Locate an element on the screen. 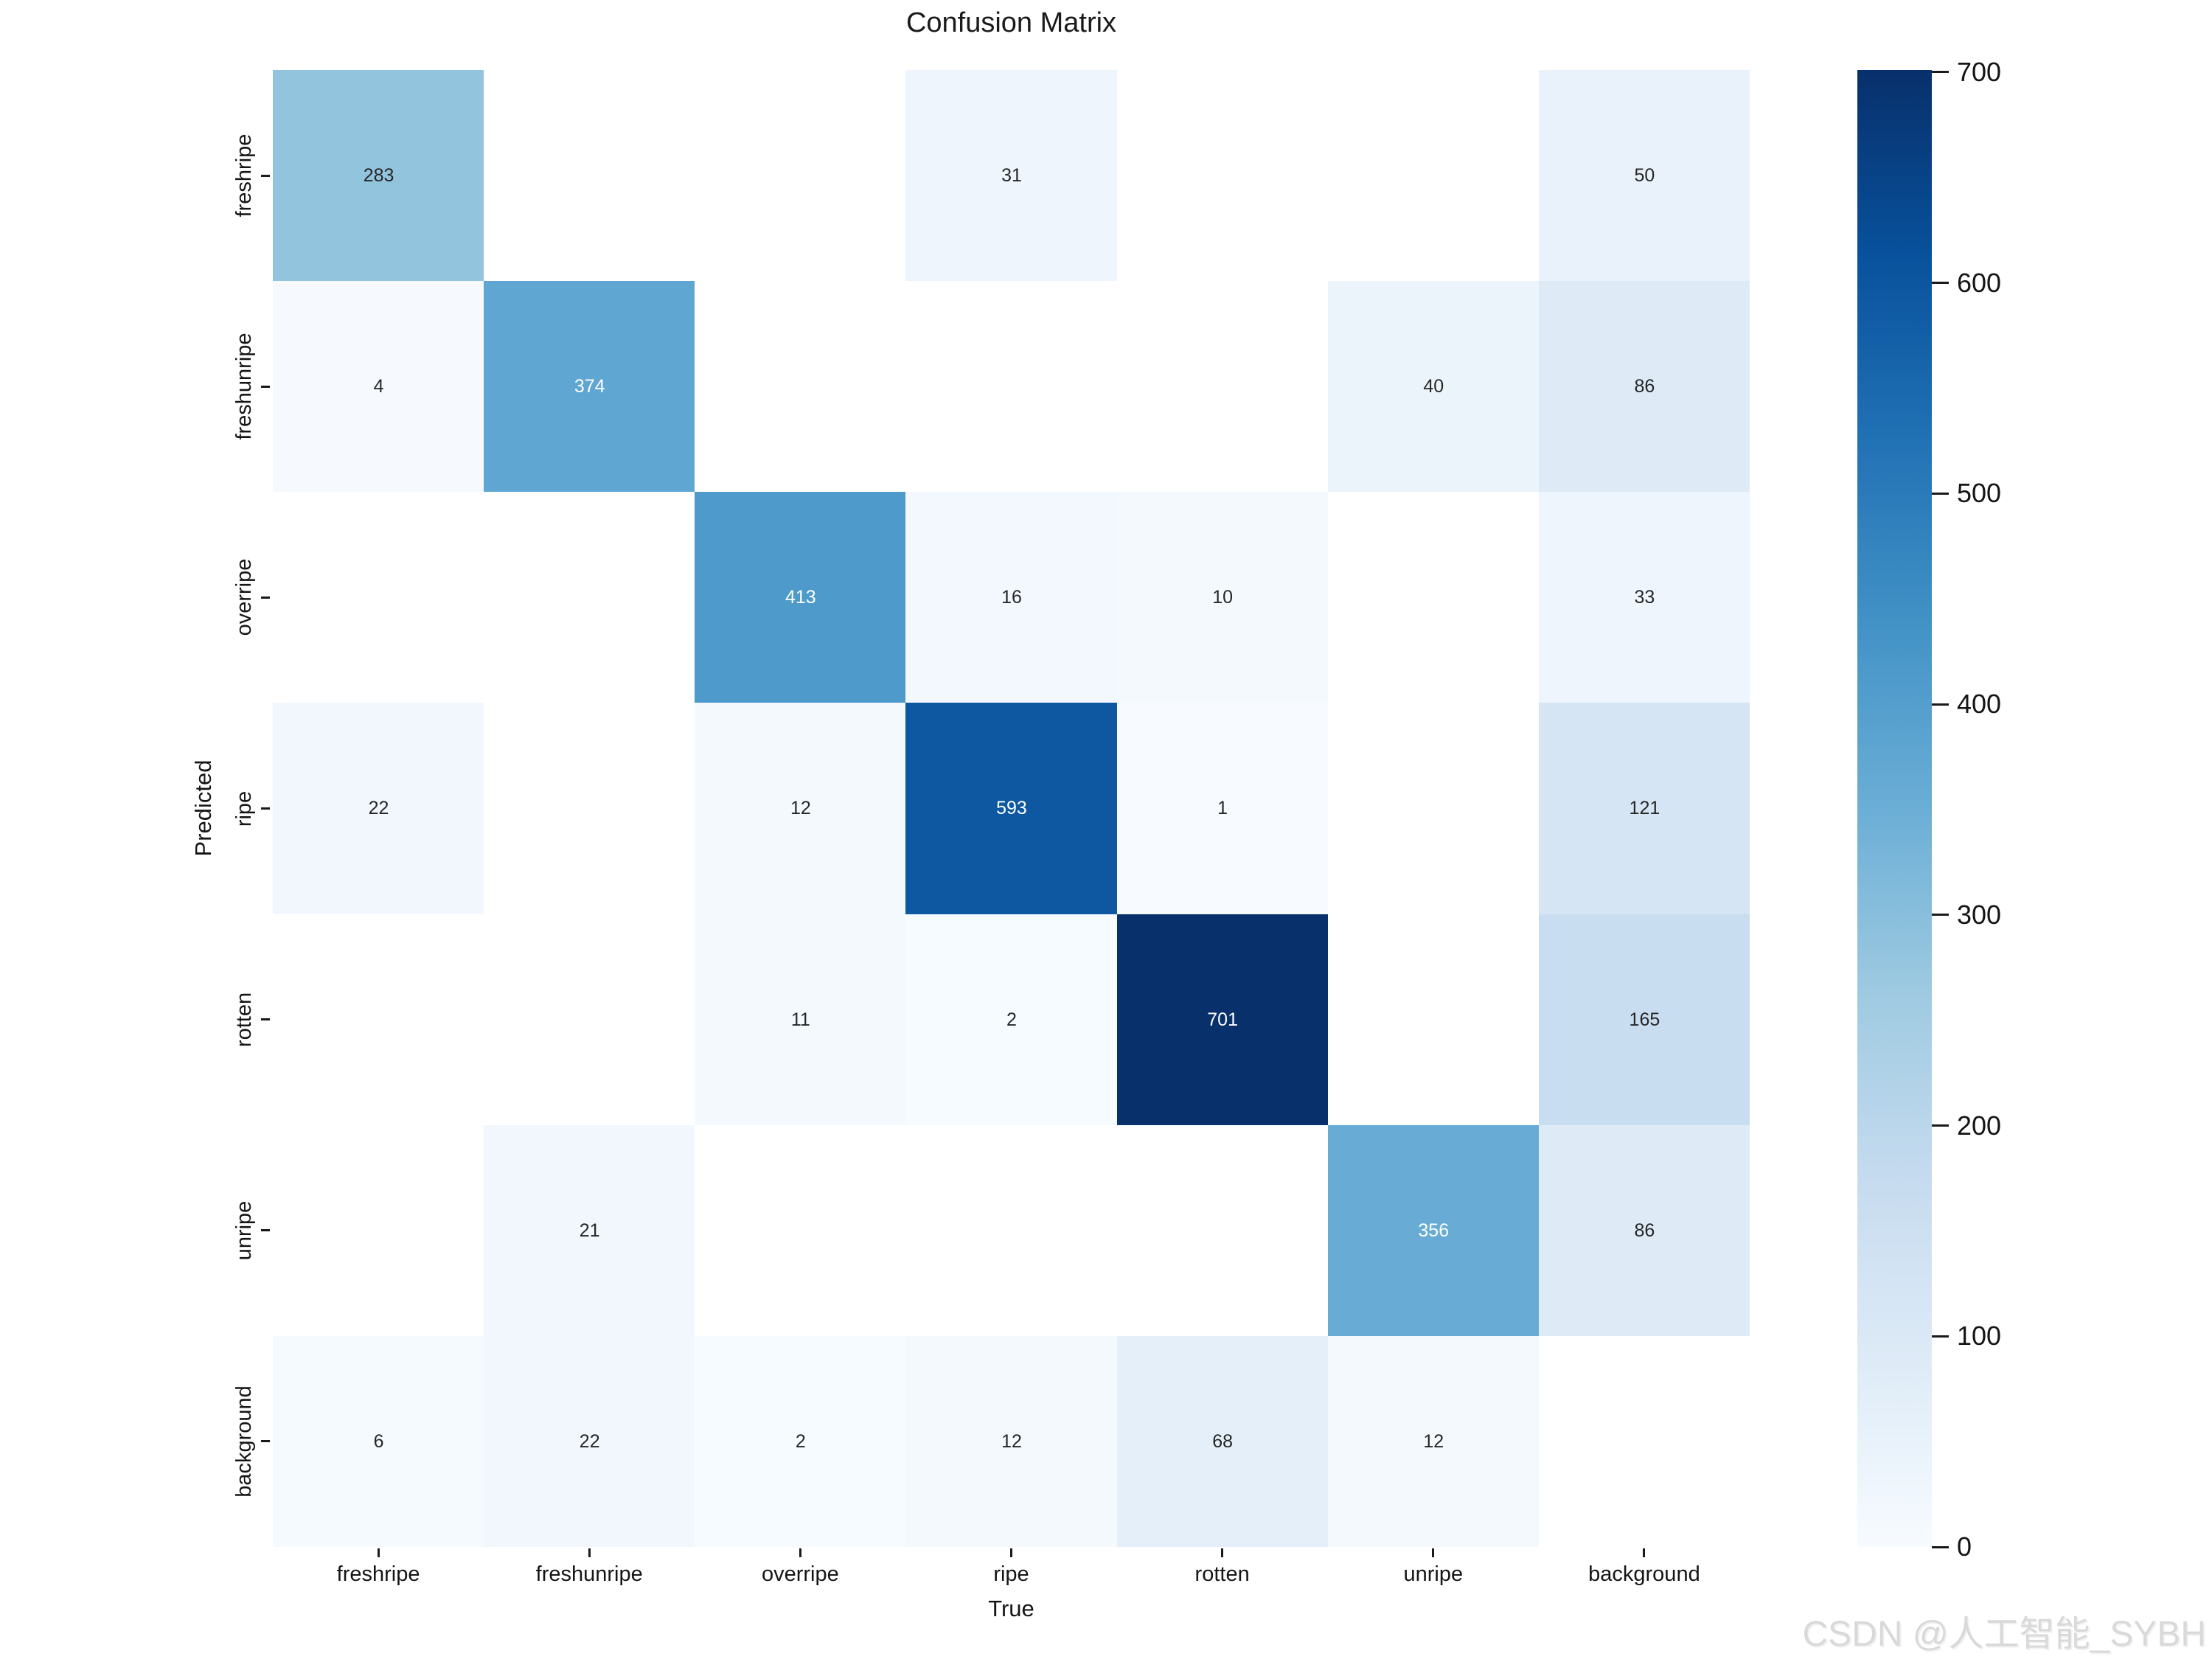 The width and height of the screenshot is (2212, 1659). colorbar-tick-label-500: 500 is located at coordinates (1979, 493).